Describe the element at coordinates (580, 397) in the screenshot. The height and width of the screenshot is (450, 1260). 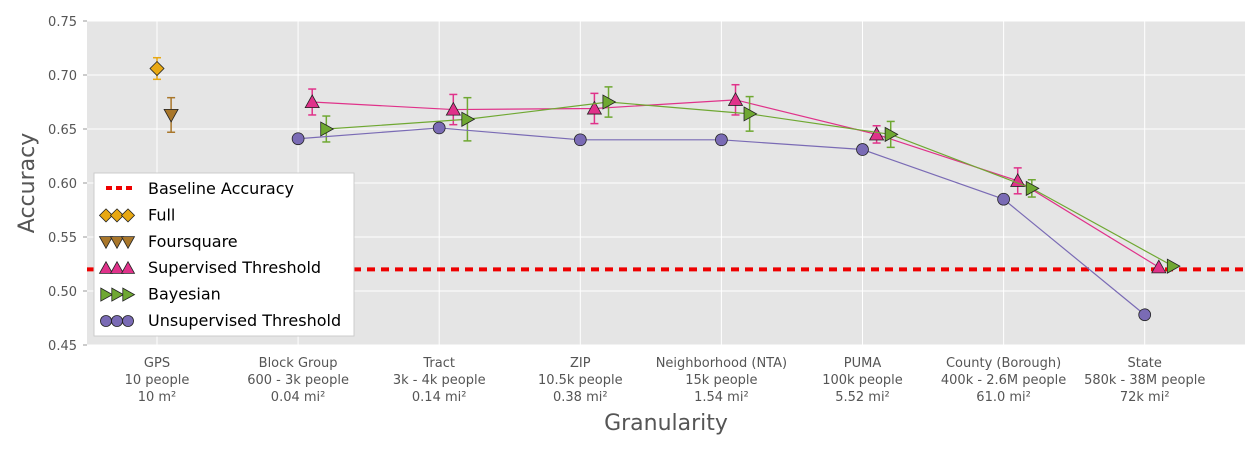
I see `x-tick-label-area: 0.38 mi²` at that location.